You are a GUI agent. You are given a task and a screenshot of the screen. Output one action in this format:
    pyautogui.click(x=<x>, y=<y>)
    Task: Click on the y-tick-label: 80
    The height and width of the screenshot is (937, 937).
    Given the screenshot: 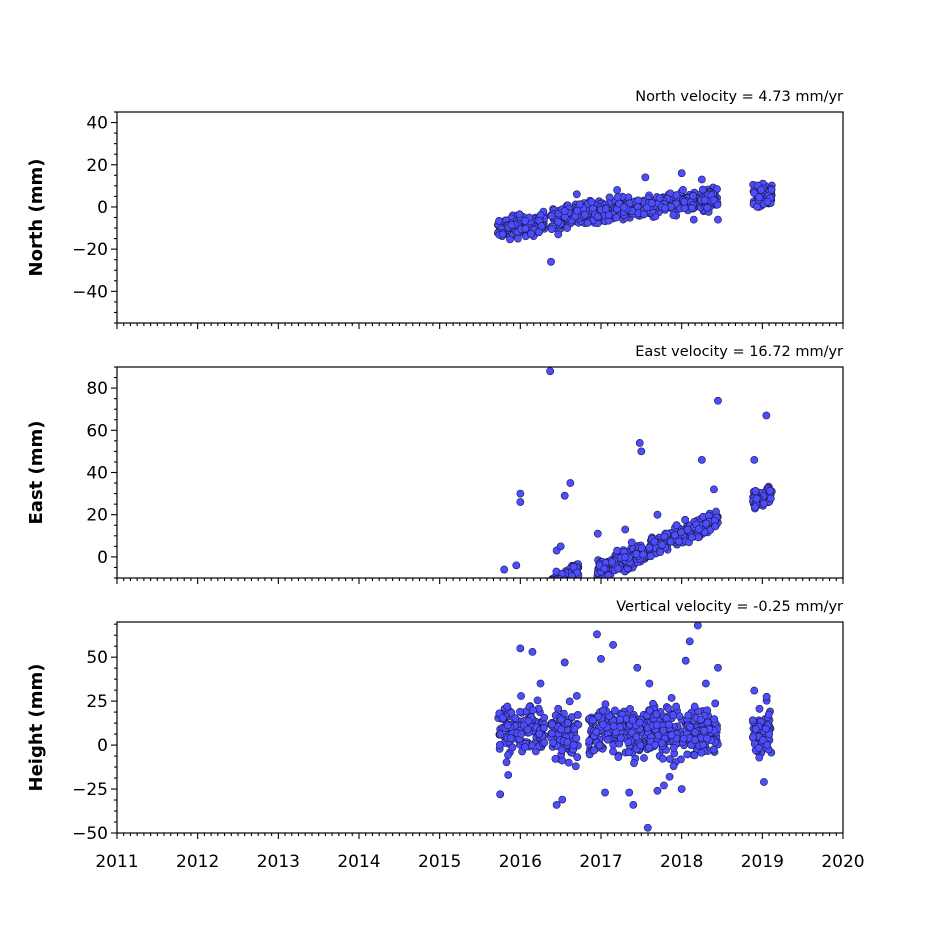 What is the action you would take?
    pyautogui.click(x=97, y=389)
    